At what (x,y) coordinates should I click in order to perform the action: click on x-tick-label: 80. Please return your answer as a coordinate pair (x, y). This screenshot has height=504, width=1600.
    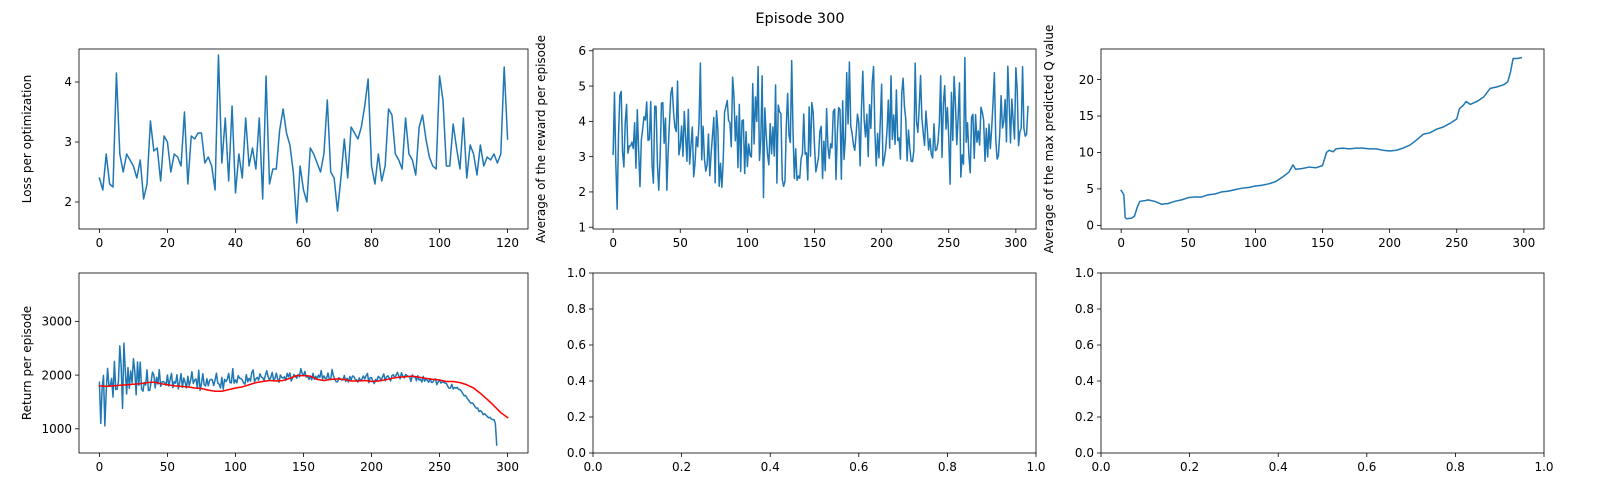
    Looking at the image, I should click on (371, 243).